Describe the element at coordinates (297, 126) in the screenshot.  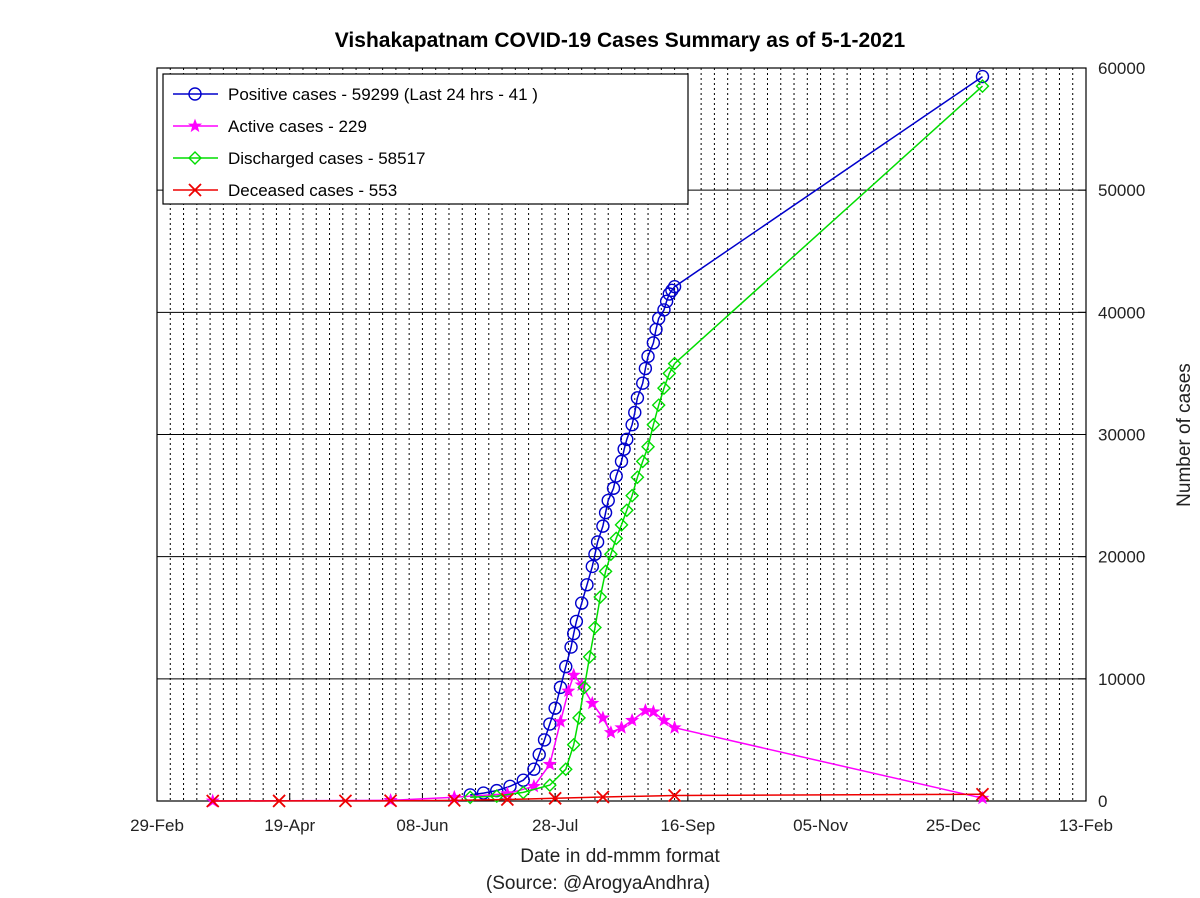
I see `legend-label: Active cases - 229` at that location.